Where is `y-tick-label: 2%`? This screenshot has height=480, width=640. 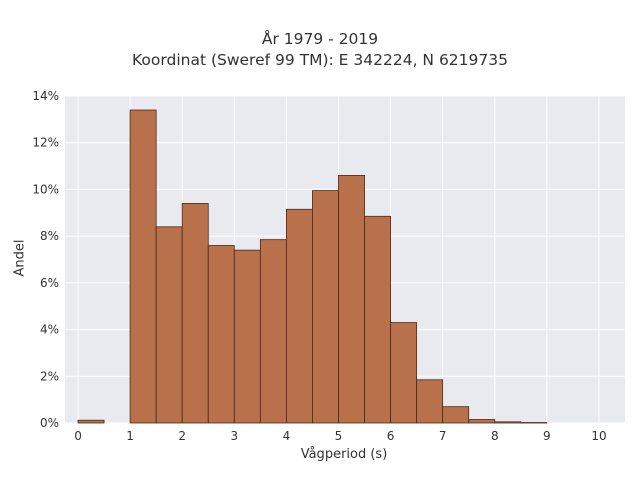 y-tick-label: 2% is located at coordinates (49, 376).